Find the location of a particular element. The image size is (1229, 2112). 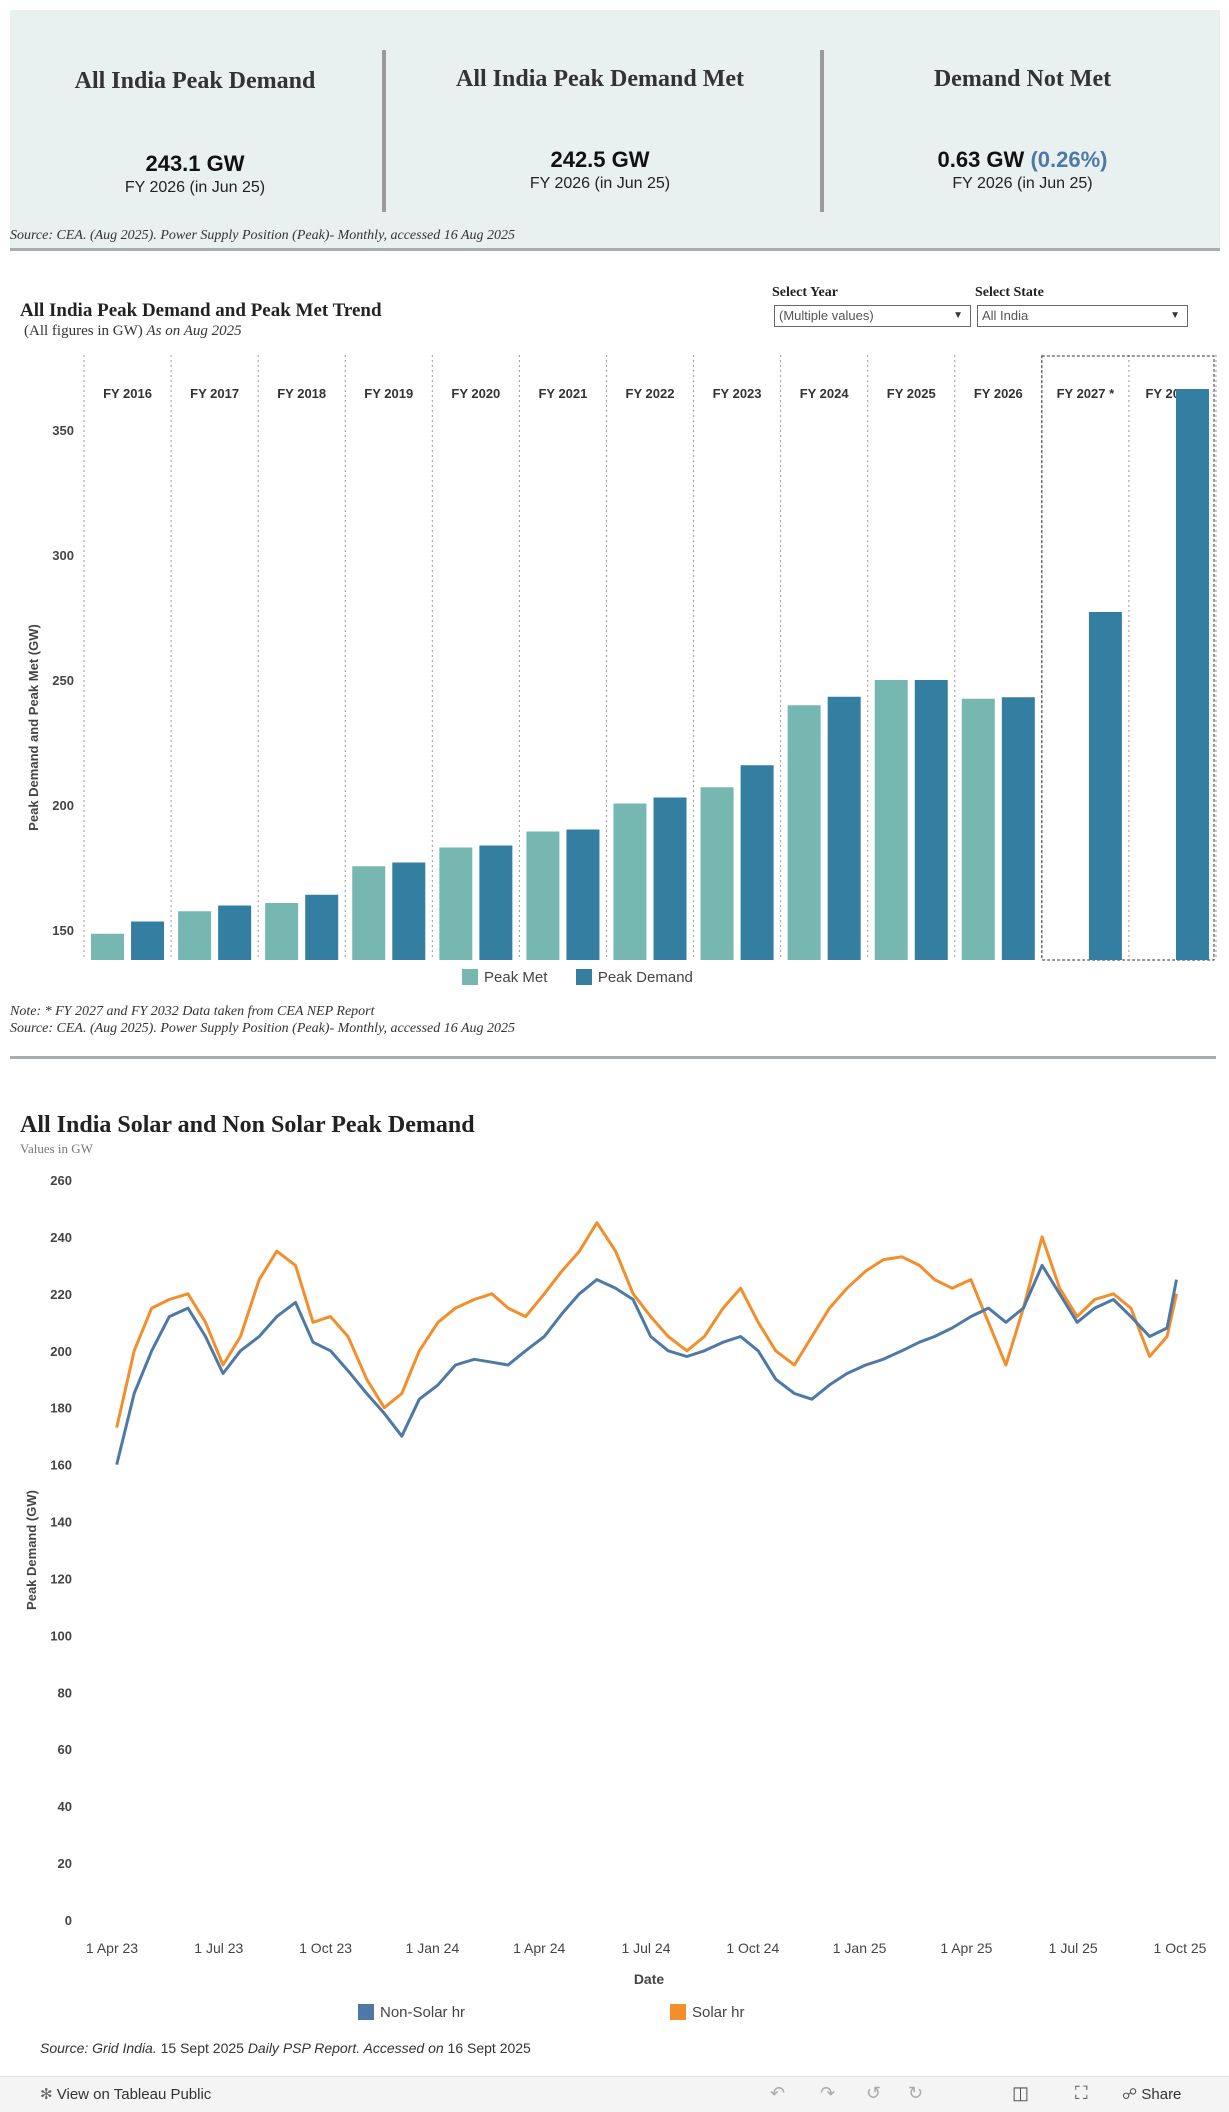

undo-icon: ↶ is located at coordinates (778, 2093).